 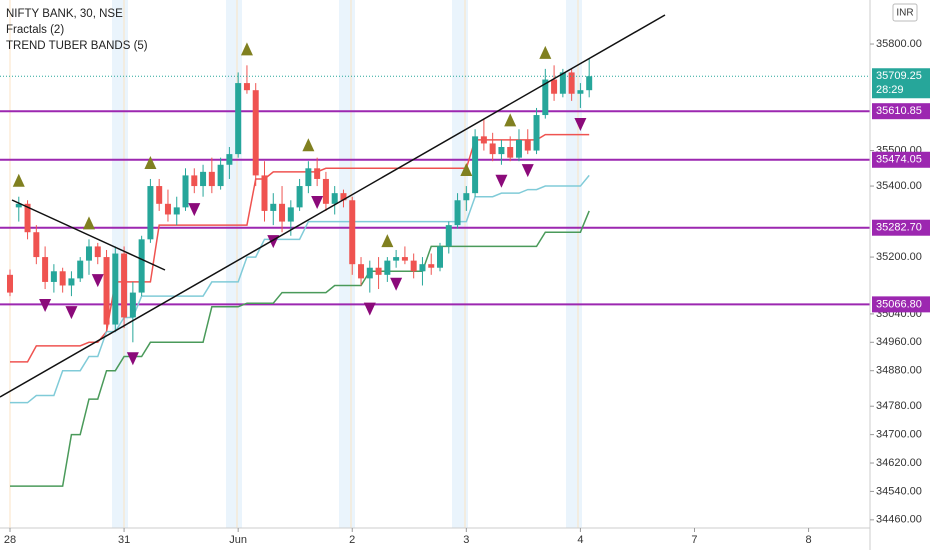 What do you see at coordinates (466, 540) in the screenshot?
I see `x-tick-label: 3` at bounding box center [466, 540].